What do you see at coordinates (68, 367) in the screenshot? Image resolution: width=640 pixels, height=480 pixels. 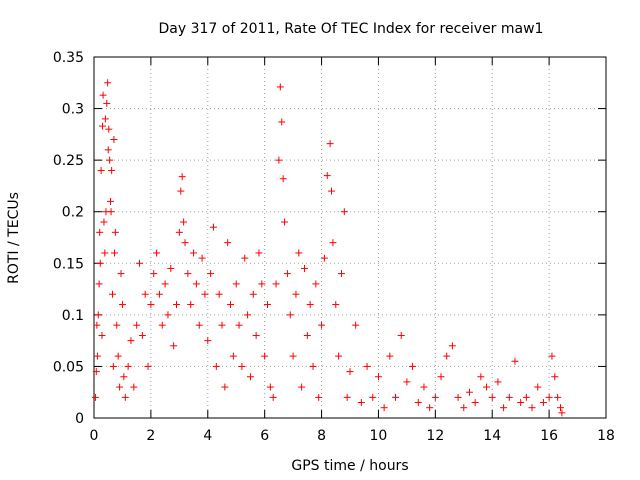 I see `y-tick-label: 0.05` at bounding box center [68, 367].